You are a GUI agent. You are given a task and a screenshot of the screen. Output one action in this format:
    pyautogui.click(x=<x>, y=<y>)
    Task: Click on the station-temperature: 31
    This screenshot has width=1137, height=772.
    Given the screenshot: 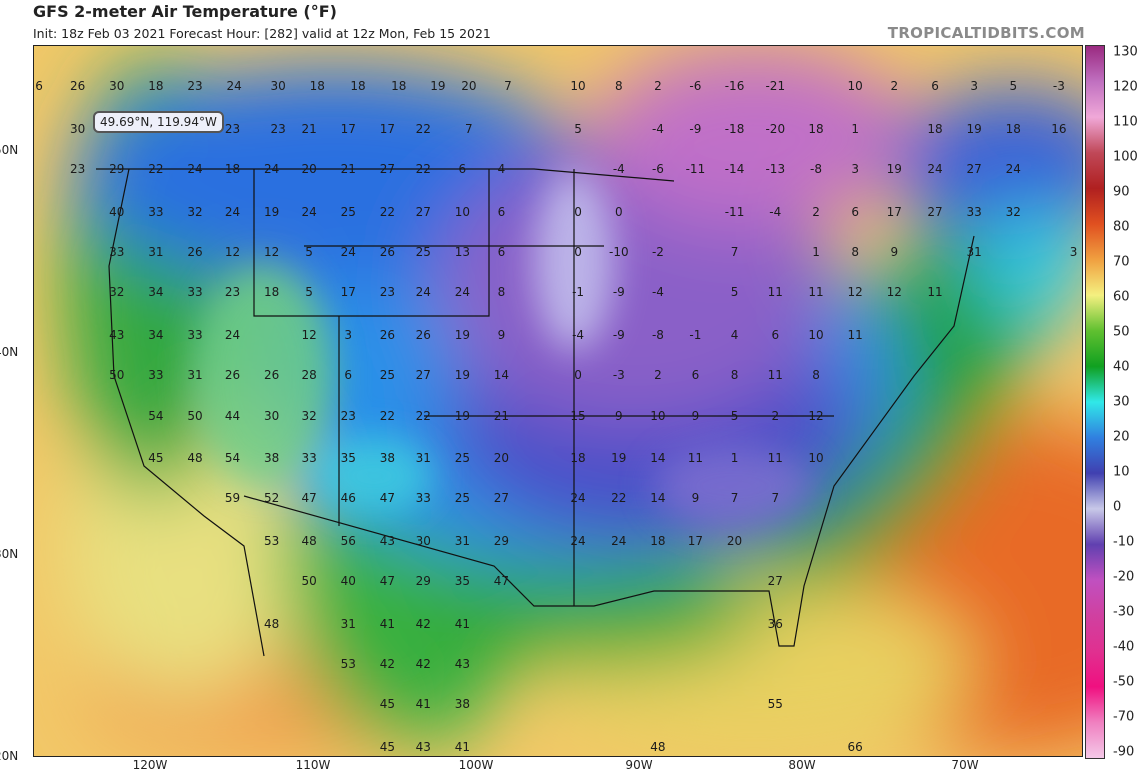 What is the action you would take?
    pyautogui.click(x=974, y=252)
    